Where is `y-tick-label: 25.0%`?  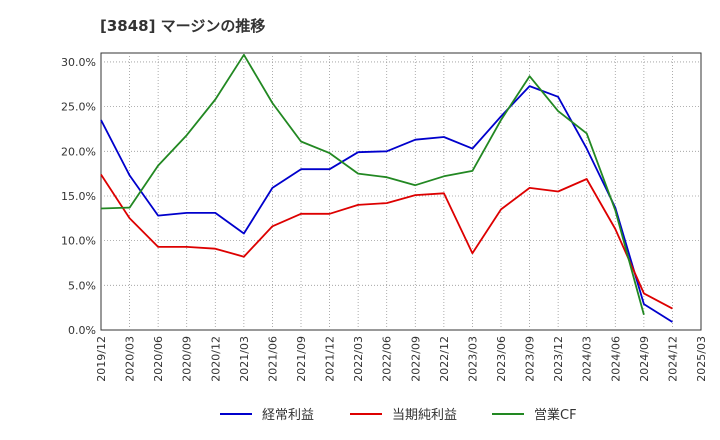
y-tick-label: 25.0% is located at coordinates (78, 107).